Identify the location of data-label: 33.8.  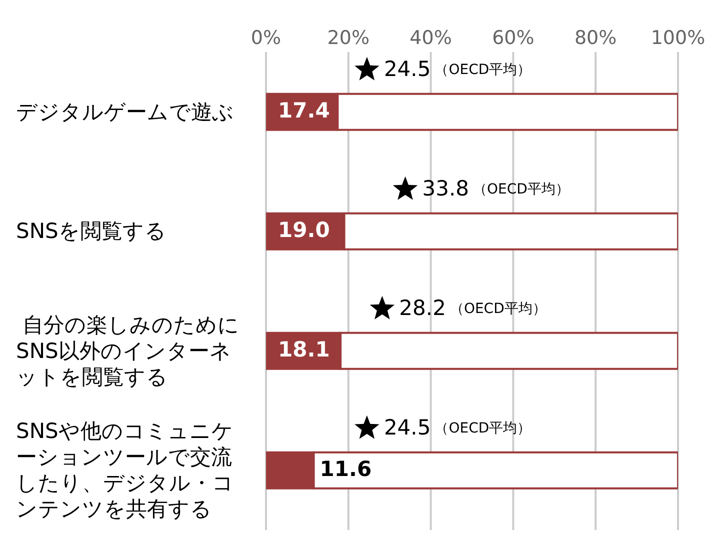
(446, 188).